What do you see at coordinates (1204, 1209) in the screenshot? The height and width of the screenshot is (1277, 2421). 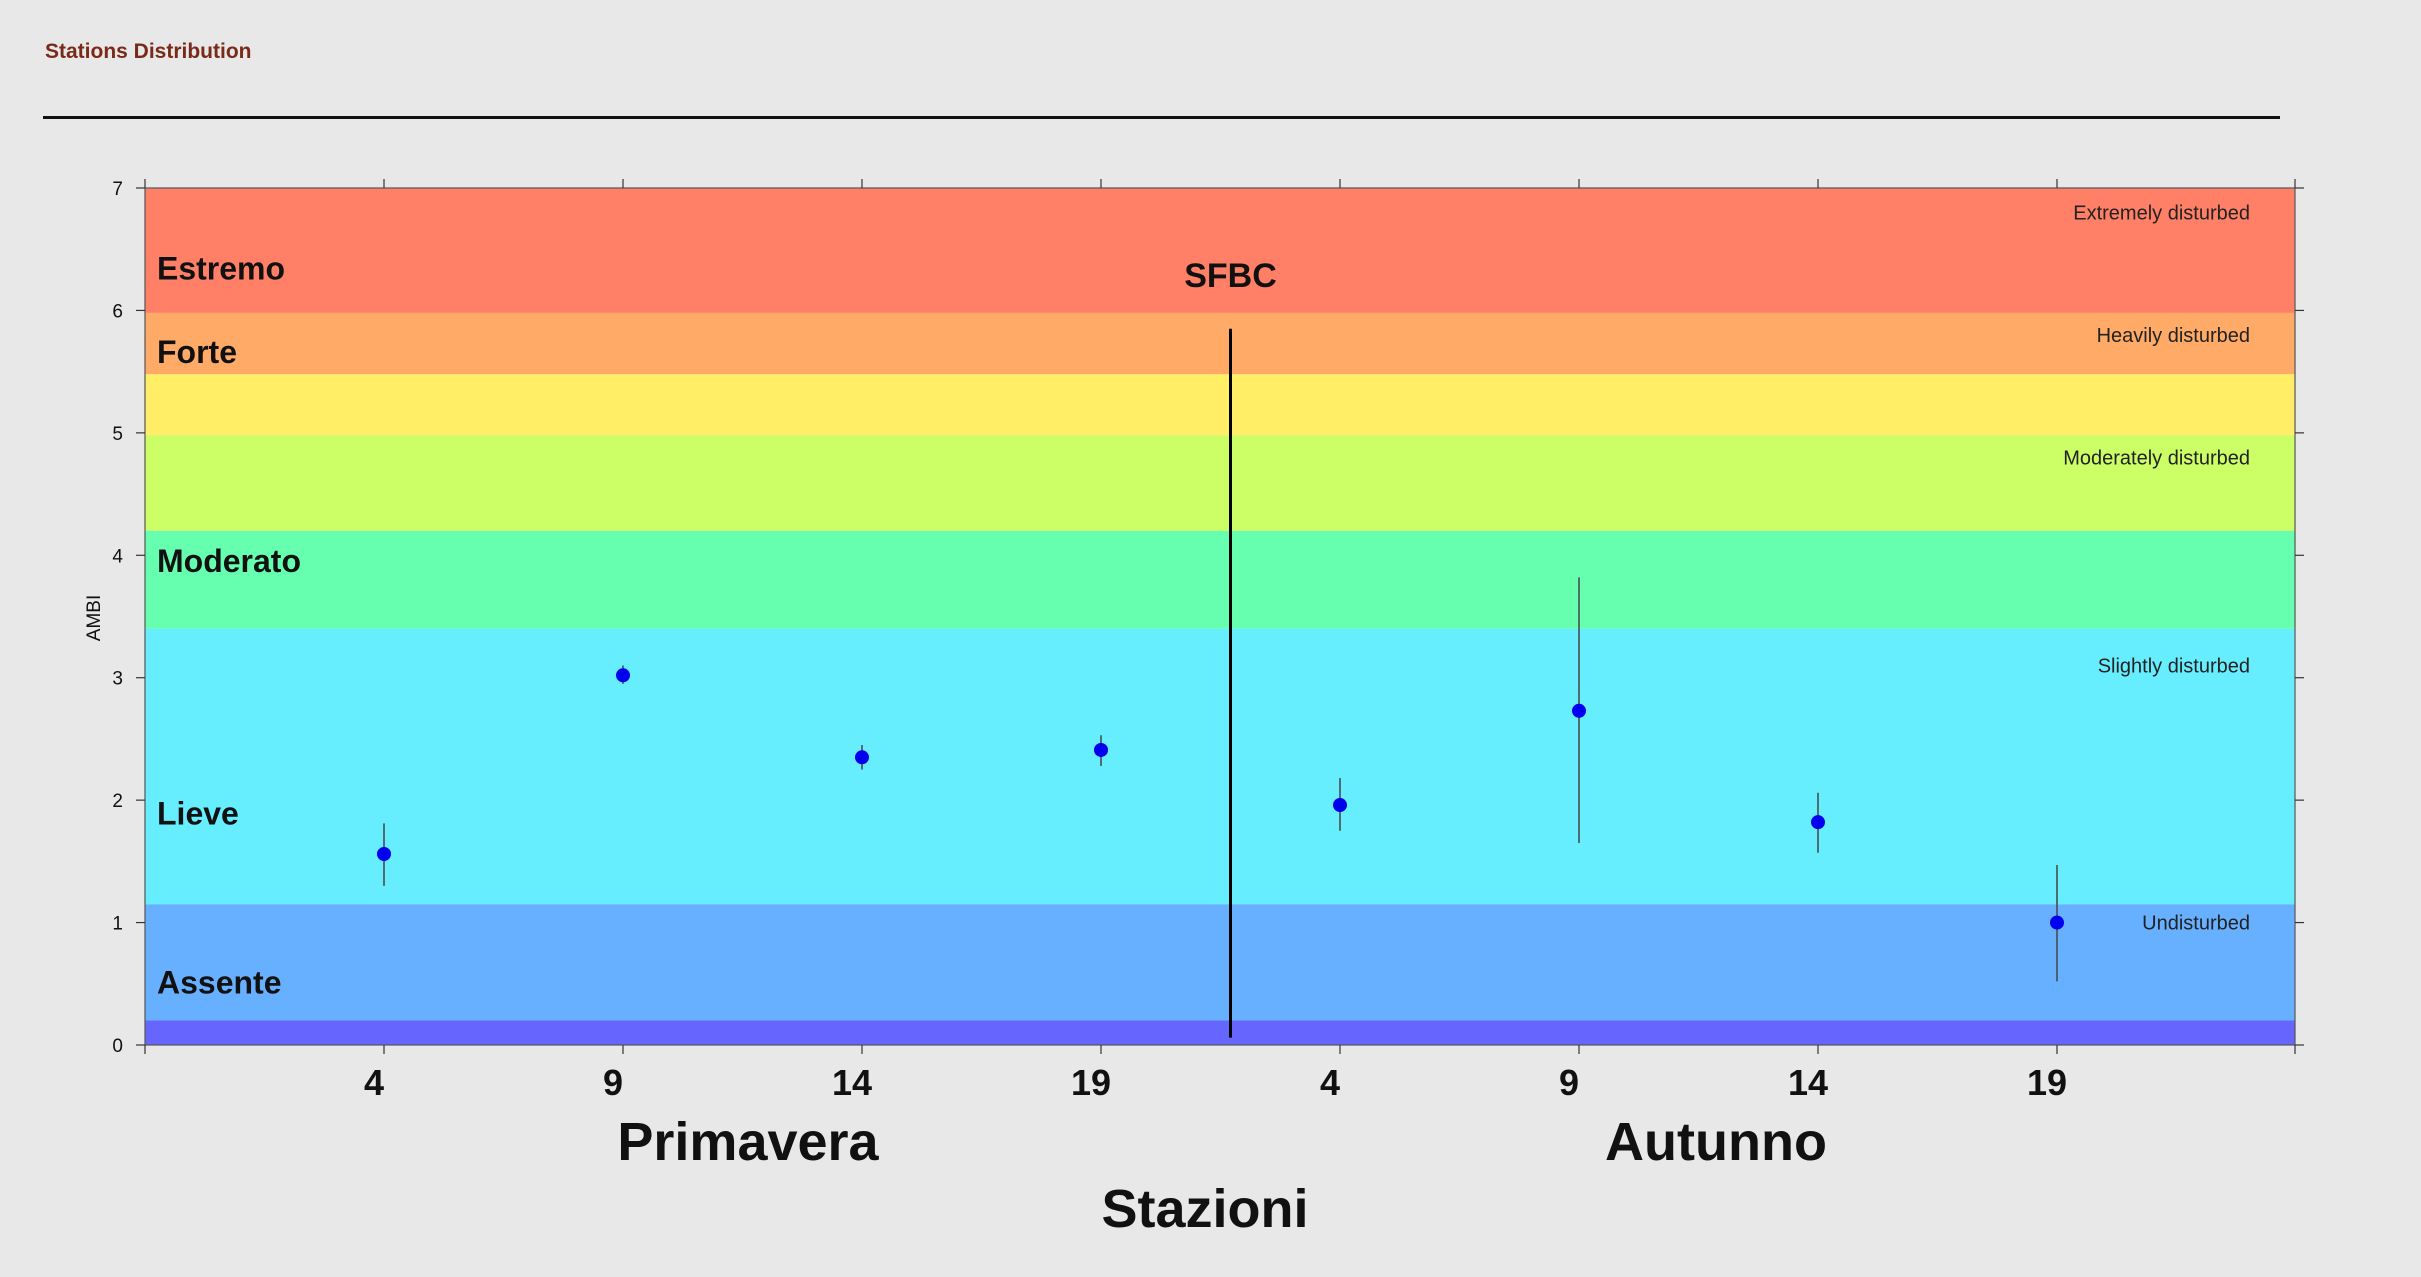 I see `x-axis-label: Stazioni` at bounding box center [1204, 1209].